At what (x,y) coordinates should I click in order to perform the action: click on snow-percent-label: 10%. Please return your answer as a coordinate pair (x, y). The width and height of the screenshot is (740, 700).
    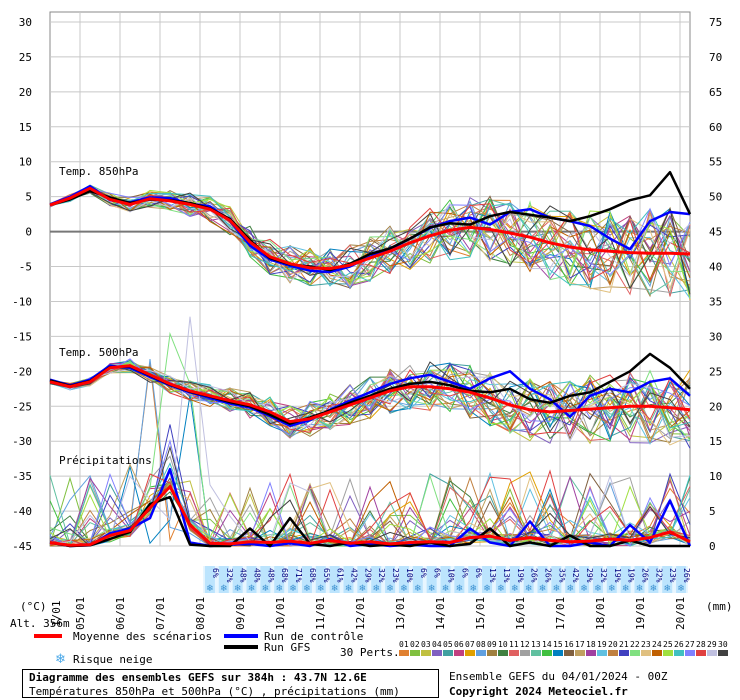
    Looking at the image, I should click on (451, 575).